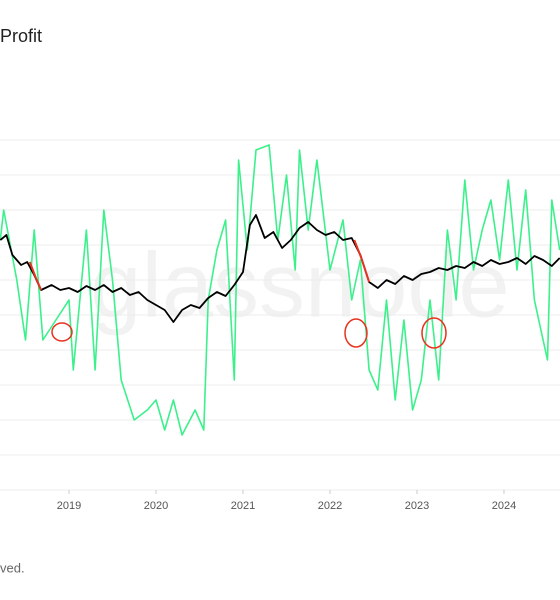 Image resolution: width=560 pixels, height=600 pixels. I want to click on chart-title: Profit, so click(21, 36).